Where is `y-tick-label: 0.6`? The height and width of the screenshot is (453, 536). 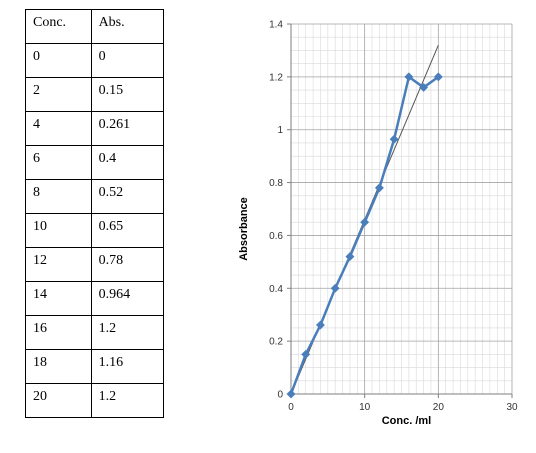
y-tick-label: 0.6 is located at coordinates (276, 236).